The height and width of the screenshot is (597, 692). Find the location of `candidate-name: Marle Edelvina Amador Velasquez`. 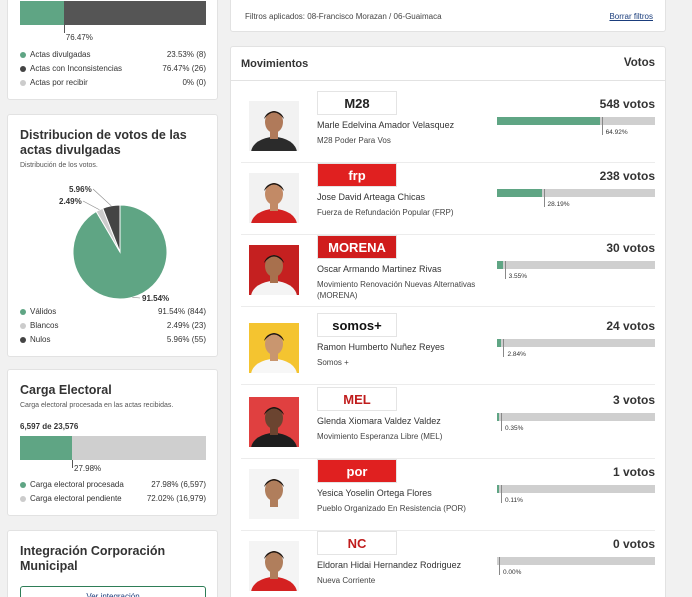

candidate-name: Marle Edelvina Amador Velasquez is located at coordinates (386, 125).